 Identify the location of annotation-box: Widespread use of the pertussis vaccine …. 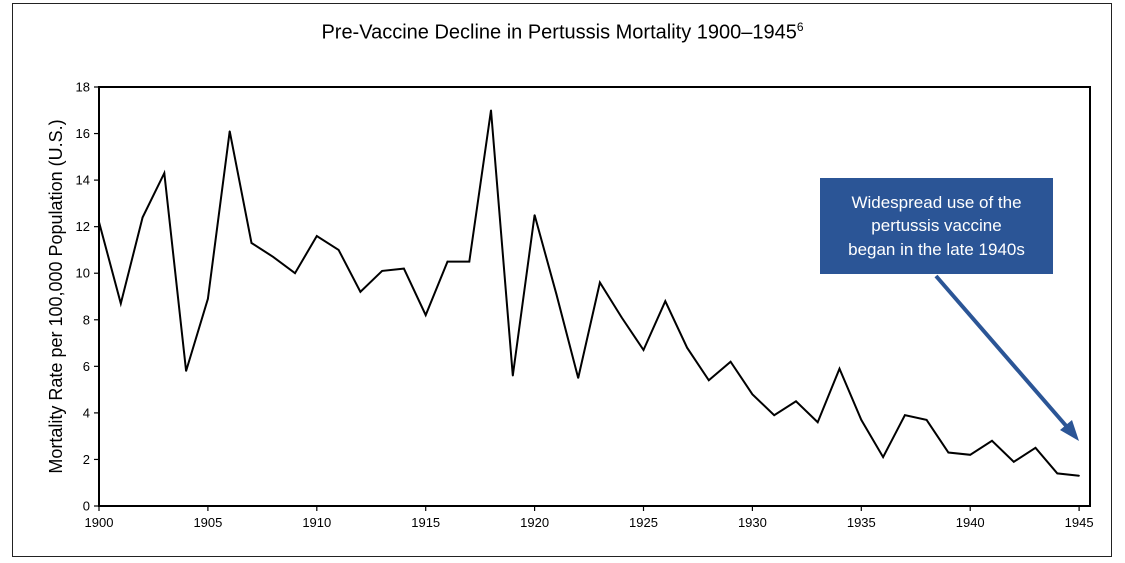
(936, 226).